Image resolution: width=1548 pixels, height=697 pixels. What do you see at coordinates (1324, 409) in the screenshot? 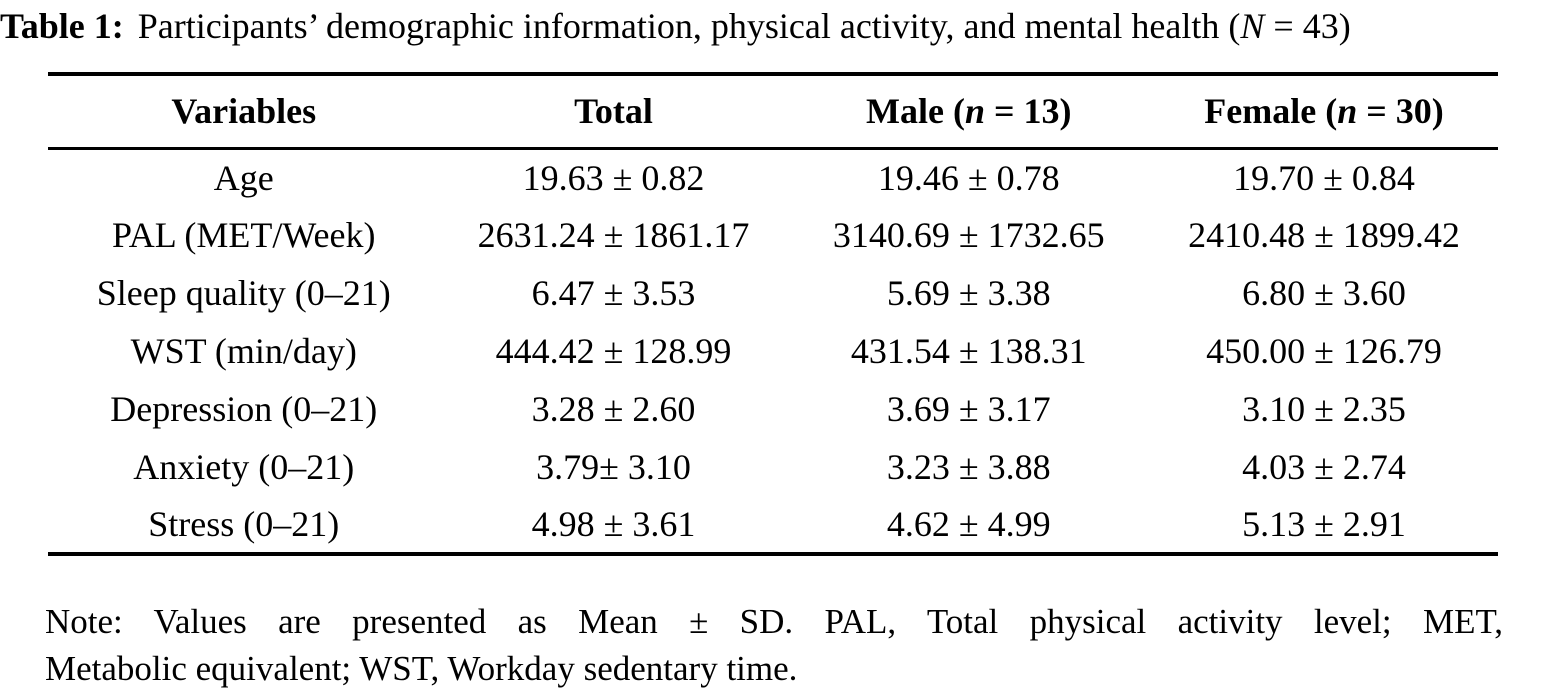
I see `cell-female: 3.10 ± 2.35` at bounding box center [1324, 409].